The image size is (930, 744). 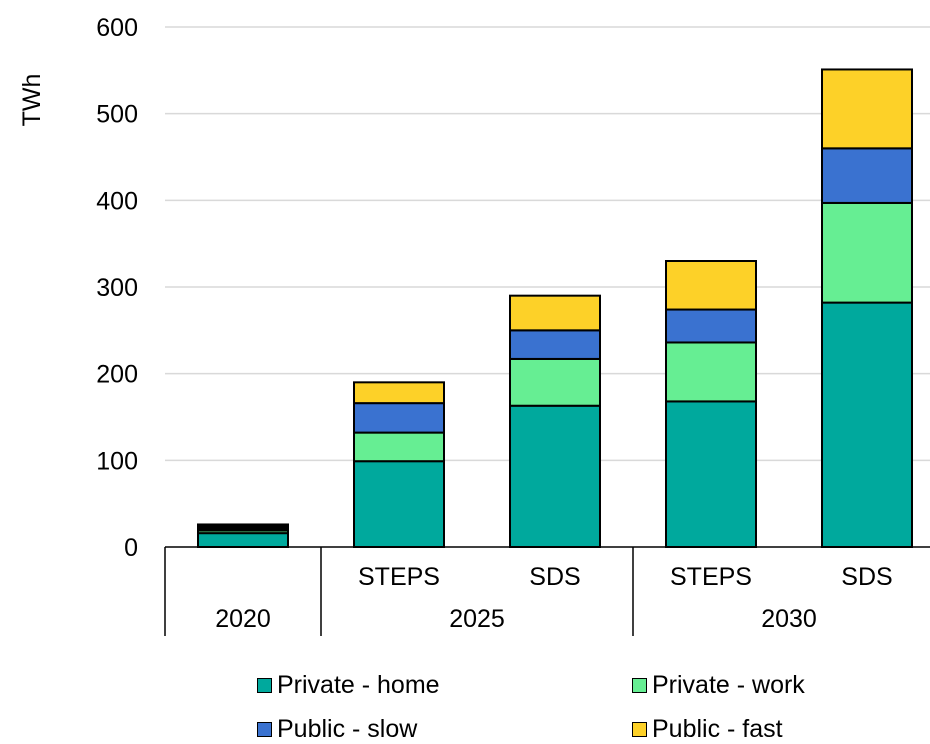 I want to click on legend-label: Public - slow, so click(x=347, y=729).